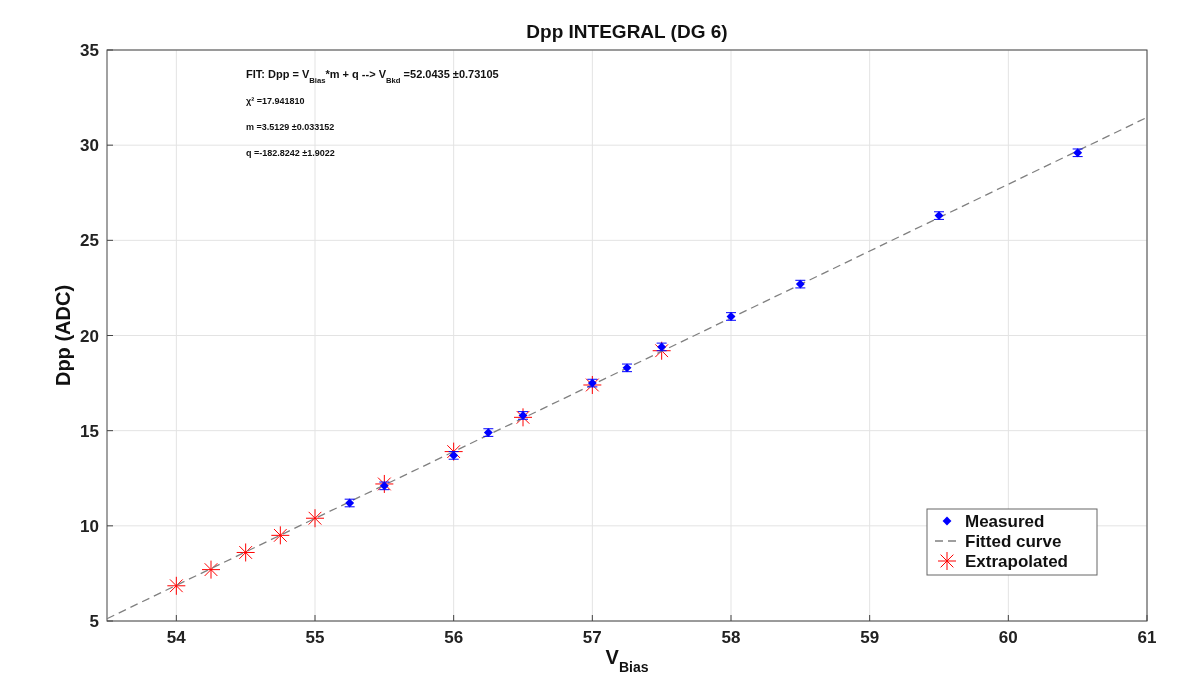  Describe the element at coordinates (454, 637) in the screenshot. I see `x-tick-label: 56` at that location.